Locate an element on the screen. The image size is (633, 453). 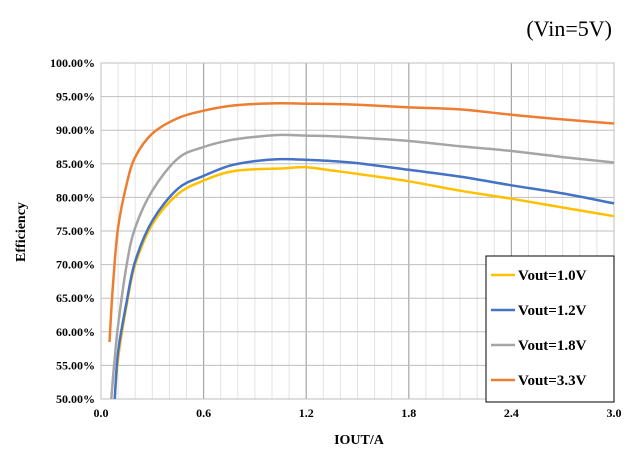
y-tick-label: 75.00% is located at coordinates (75, 231).